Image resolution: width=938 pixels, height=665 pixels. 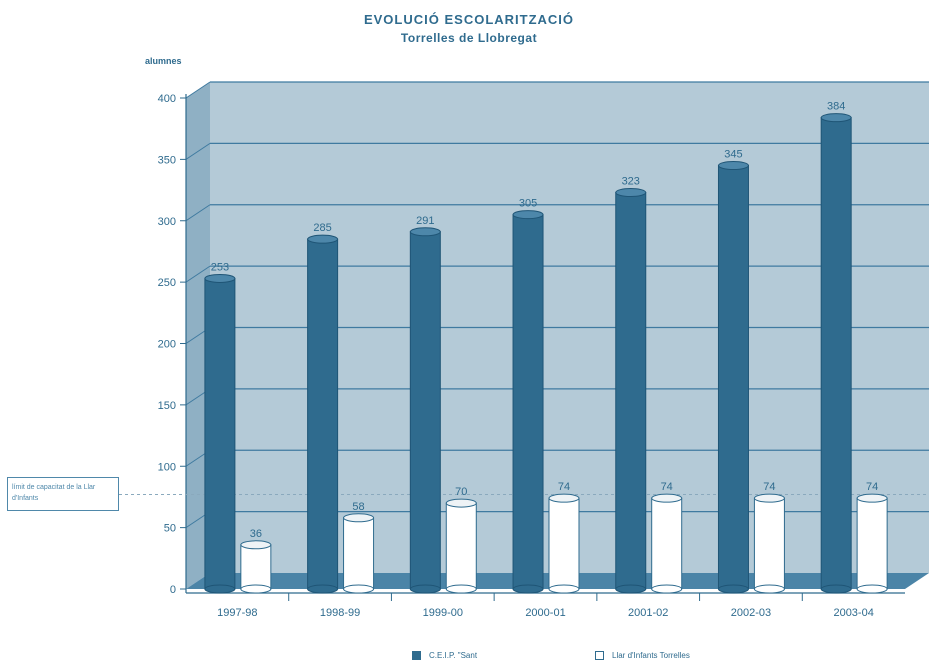 I want to click on x-tick-label: 1999-00, so click(x=443, y=613).